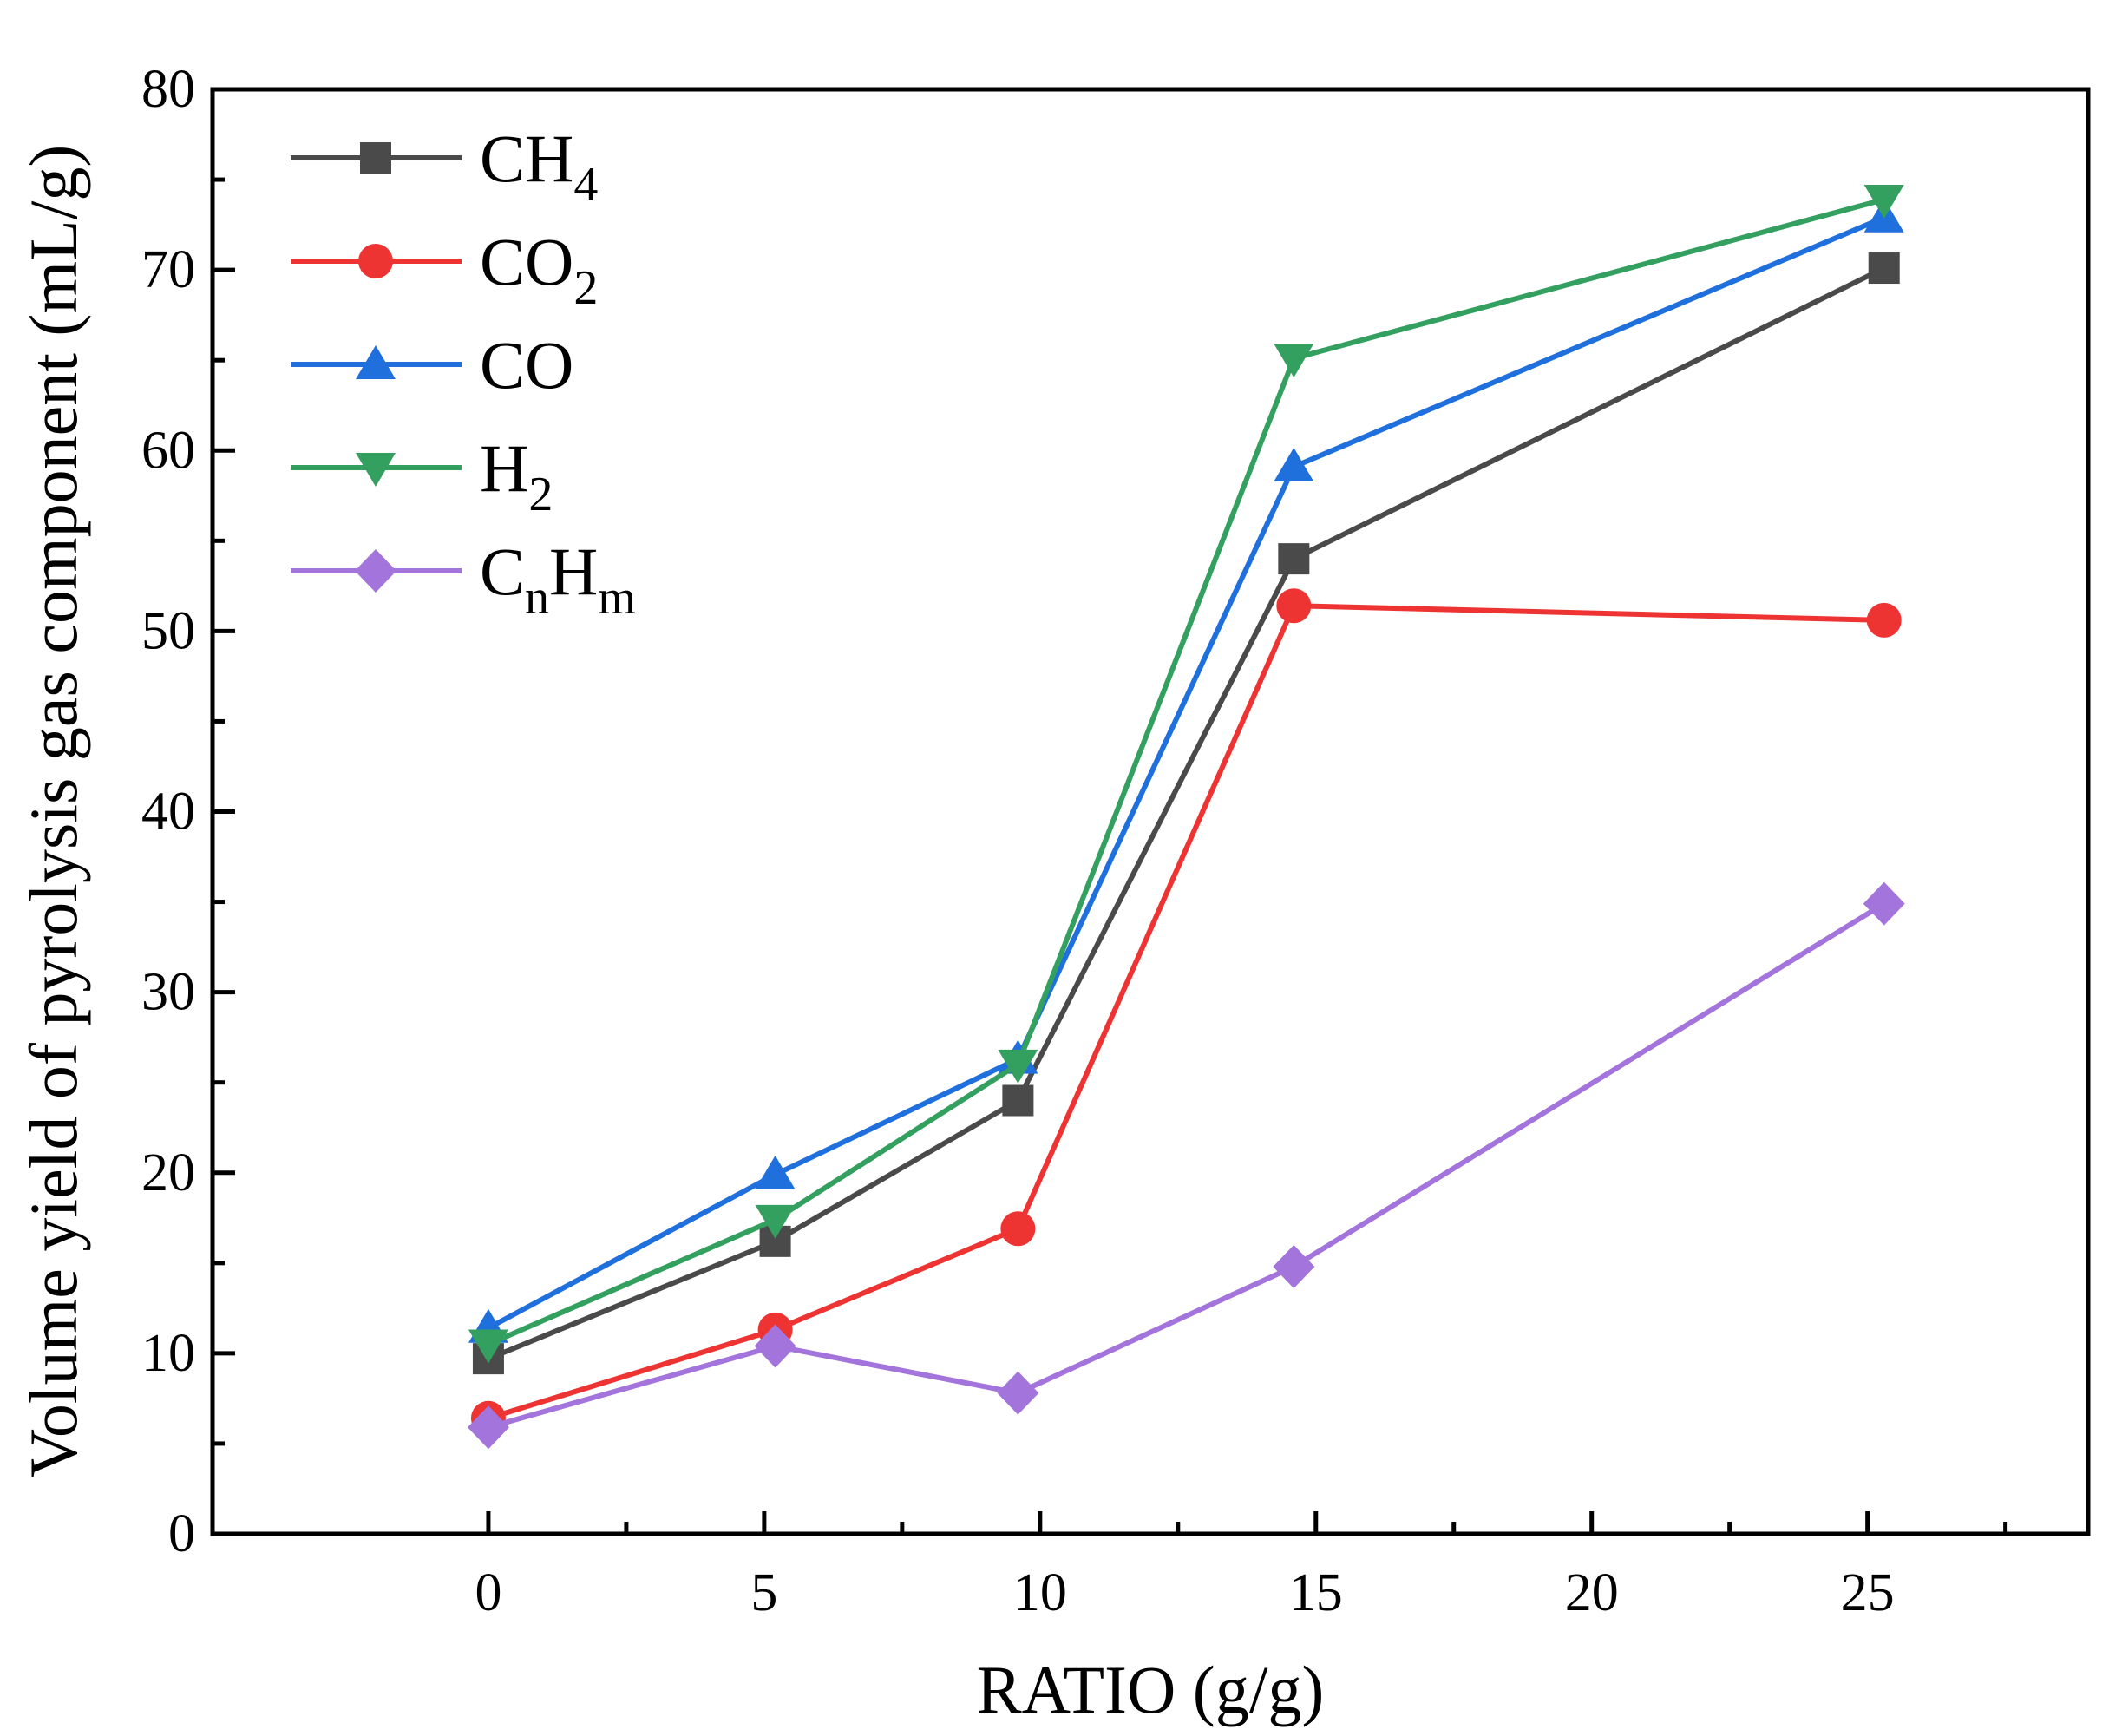  What do you see at coordinates (376, 362) in the screenshot?
I see `legend-marker-co` at bounding box center [376, 362].